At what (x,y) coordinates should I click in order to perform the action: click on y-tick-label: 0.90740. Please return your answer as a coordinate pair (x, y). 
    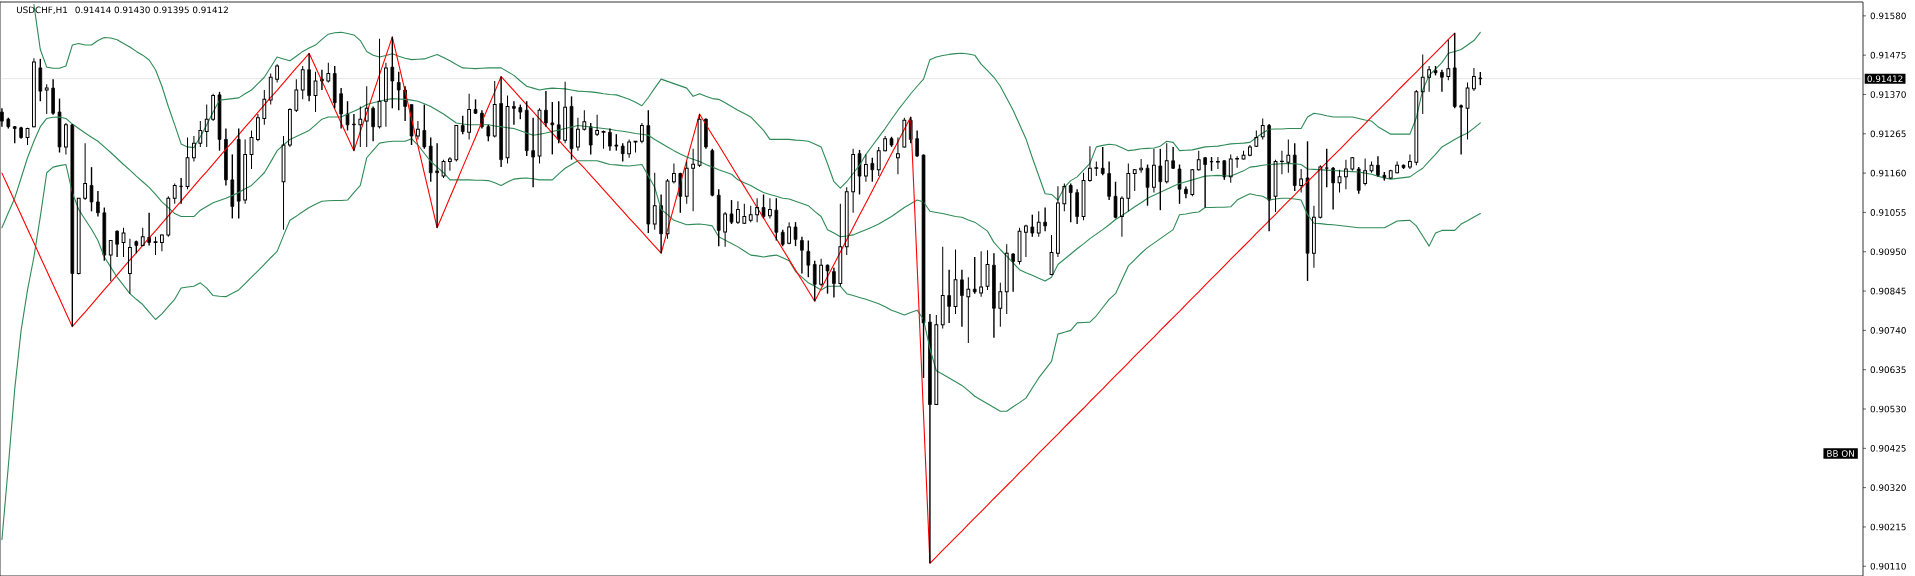
    Looking at the image, I should click on (1888, 330).